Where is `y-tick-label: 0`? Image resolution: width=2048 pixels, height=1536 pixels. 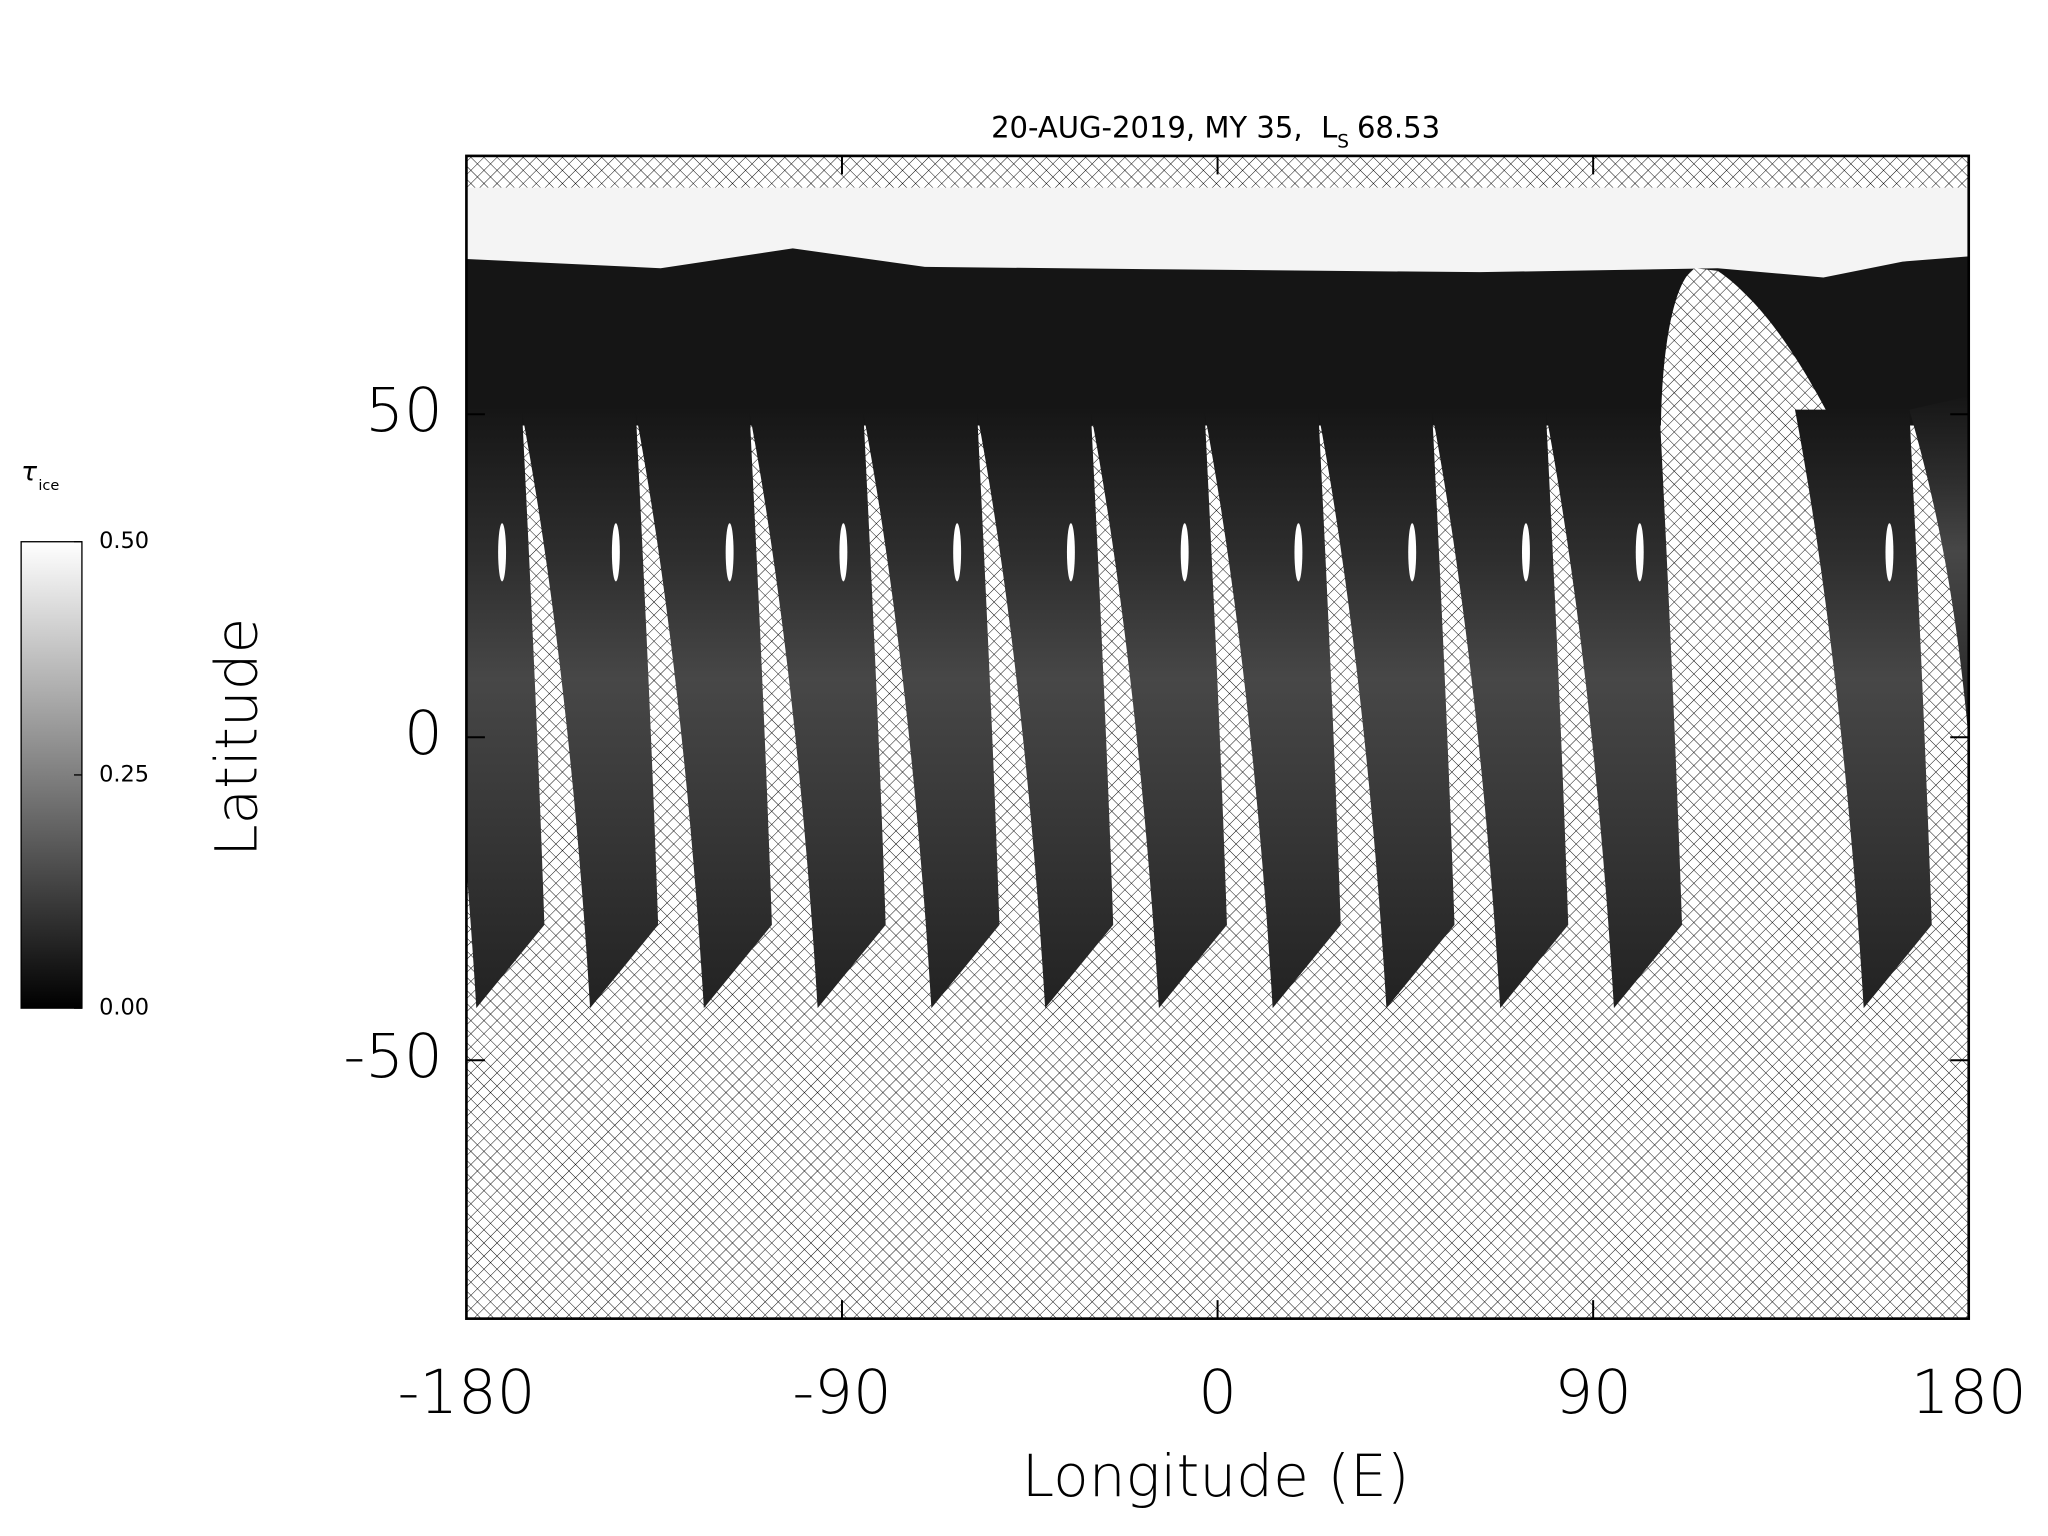
y-tick-label: 0 is located at coordinates (423, 734).